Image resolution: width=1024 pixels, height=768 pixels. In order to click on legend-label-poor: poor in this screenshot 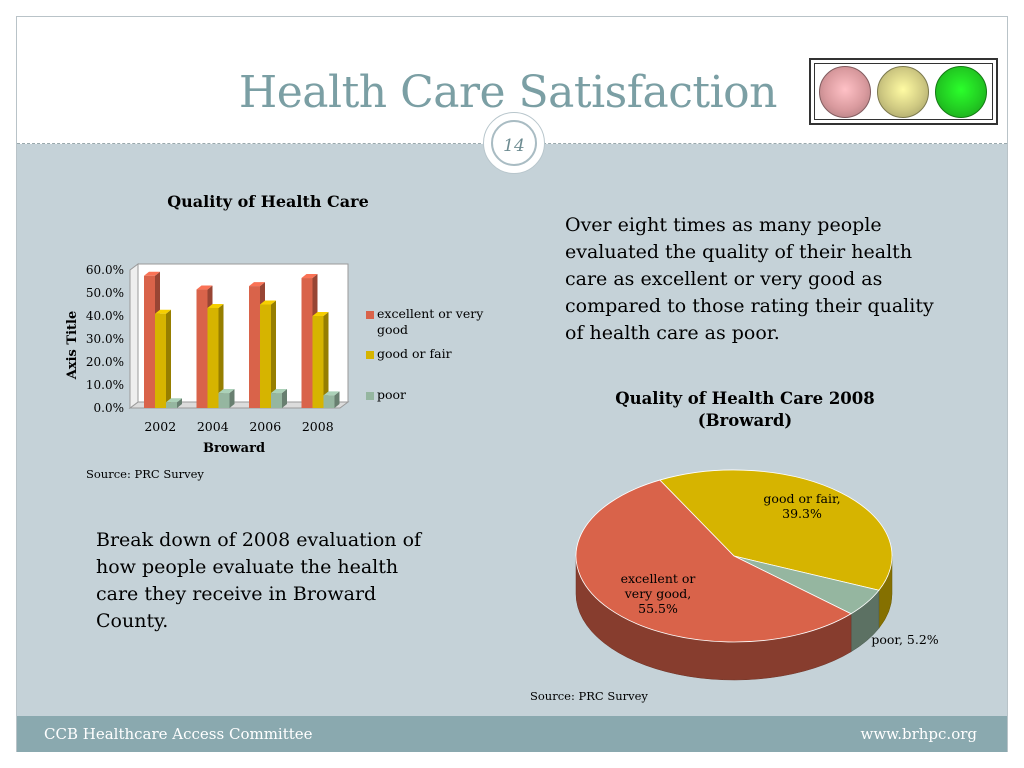, I will do `click(392, 394)`.